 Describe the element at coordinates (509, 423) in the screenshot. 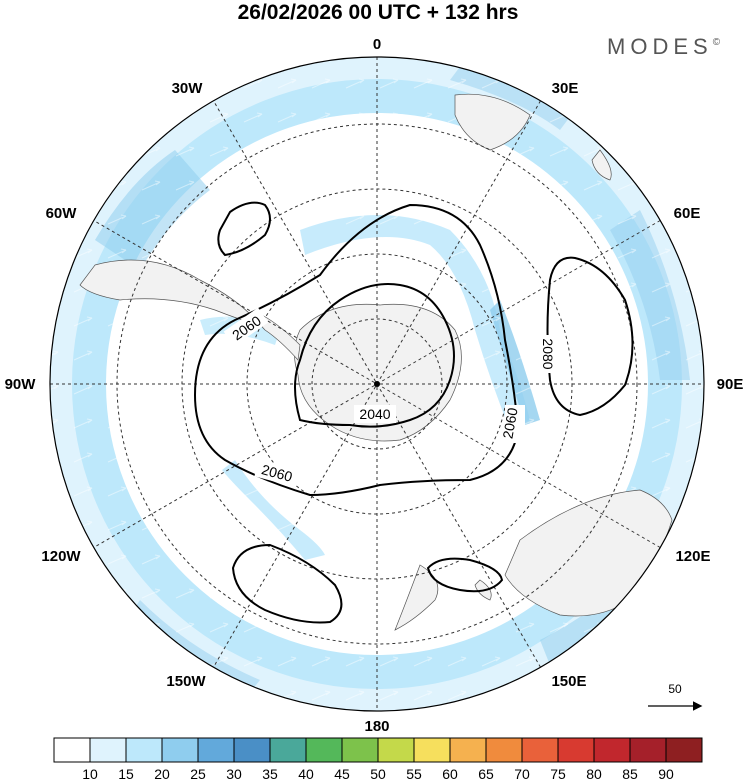

I see `contour-label-3: 2060` at that location.